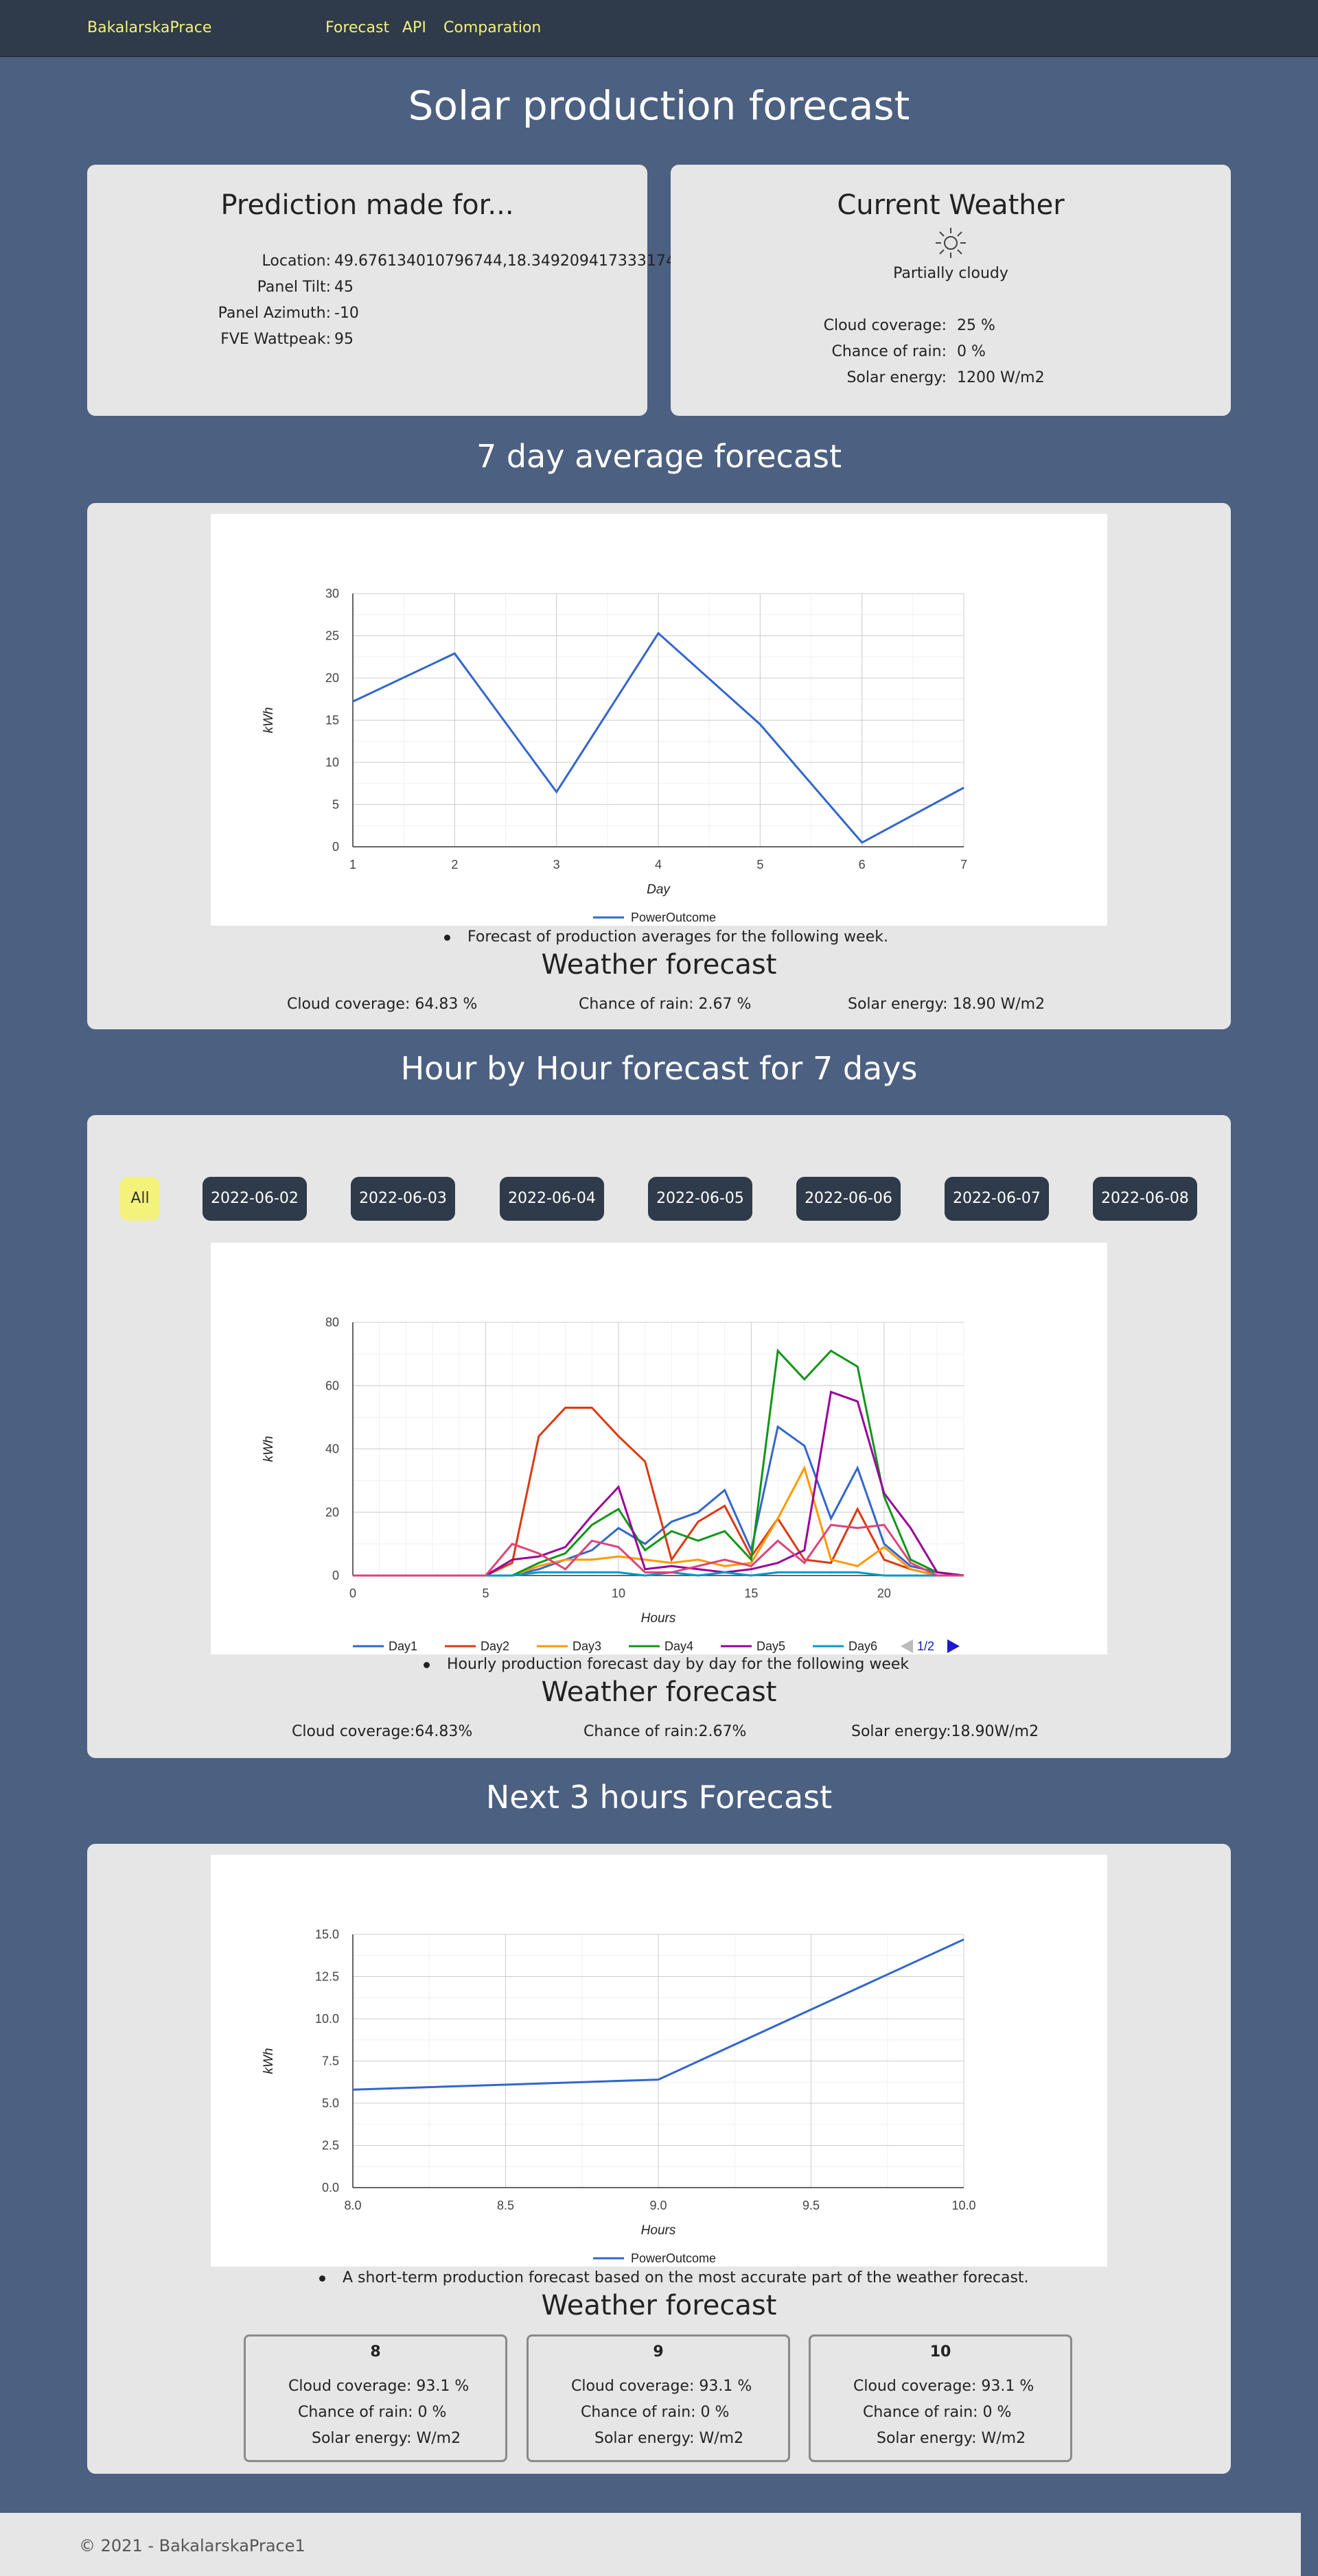 The image size is (1318, 2576). What do you see at coordinates (659, 965) in the screenshot?
I see `avg7-weather-title: Weather forecast` at bounding box center [659, 965].